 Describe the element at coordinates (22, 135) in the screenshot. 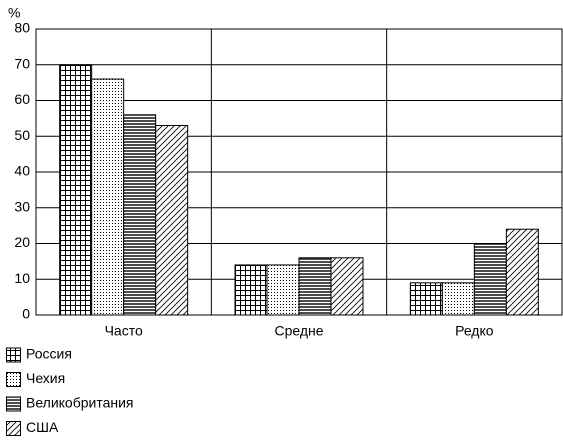

I see `y-tick-label: 50` at that location.